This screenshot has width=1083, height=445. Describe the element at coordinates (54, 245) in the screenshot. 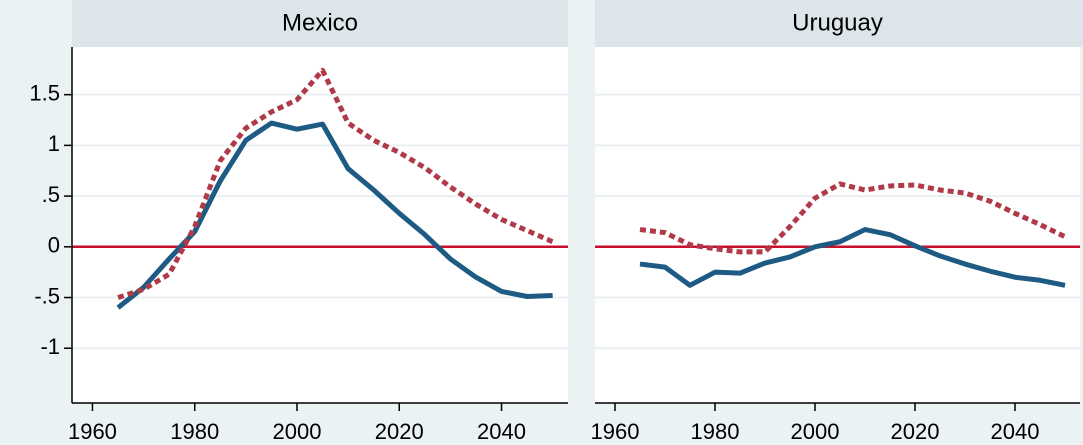

I see `y-tick-label: 0` at that location.